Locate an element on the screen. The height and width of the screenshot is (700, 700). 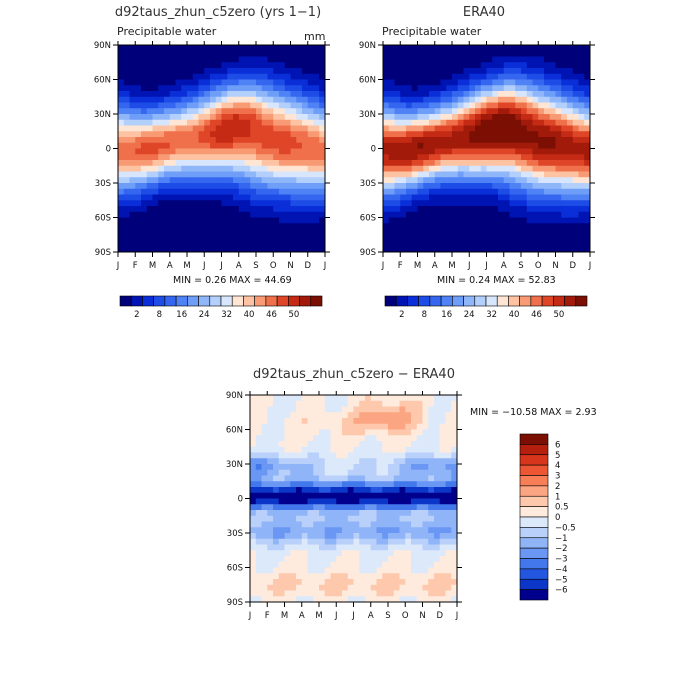
colorbar-label: −5 is located at coordinates (561, 580).